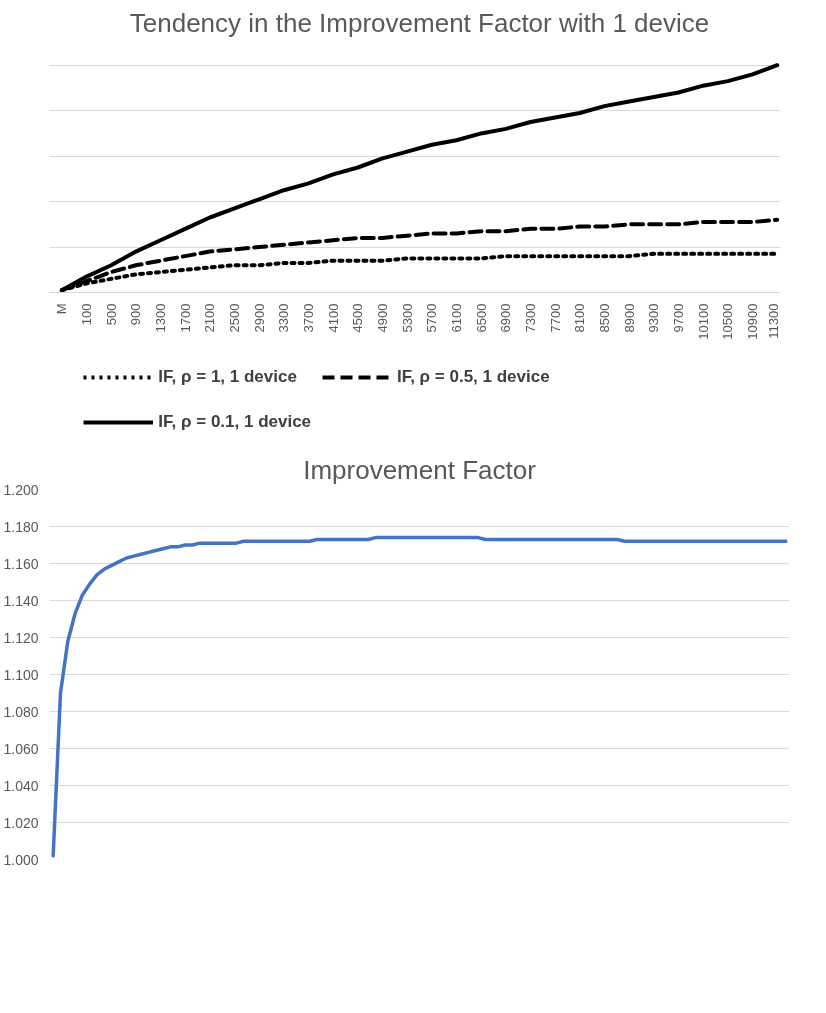 Image resolution: width=826 pixels, height=1013 pixels. I want to click on x-tick-label: 10500, so click(728, 321).